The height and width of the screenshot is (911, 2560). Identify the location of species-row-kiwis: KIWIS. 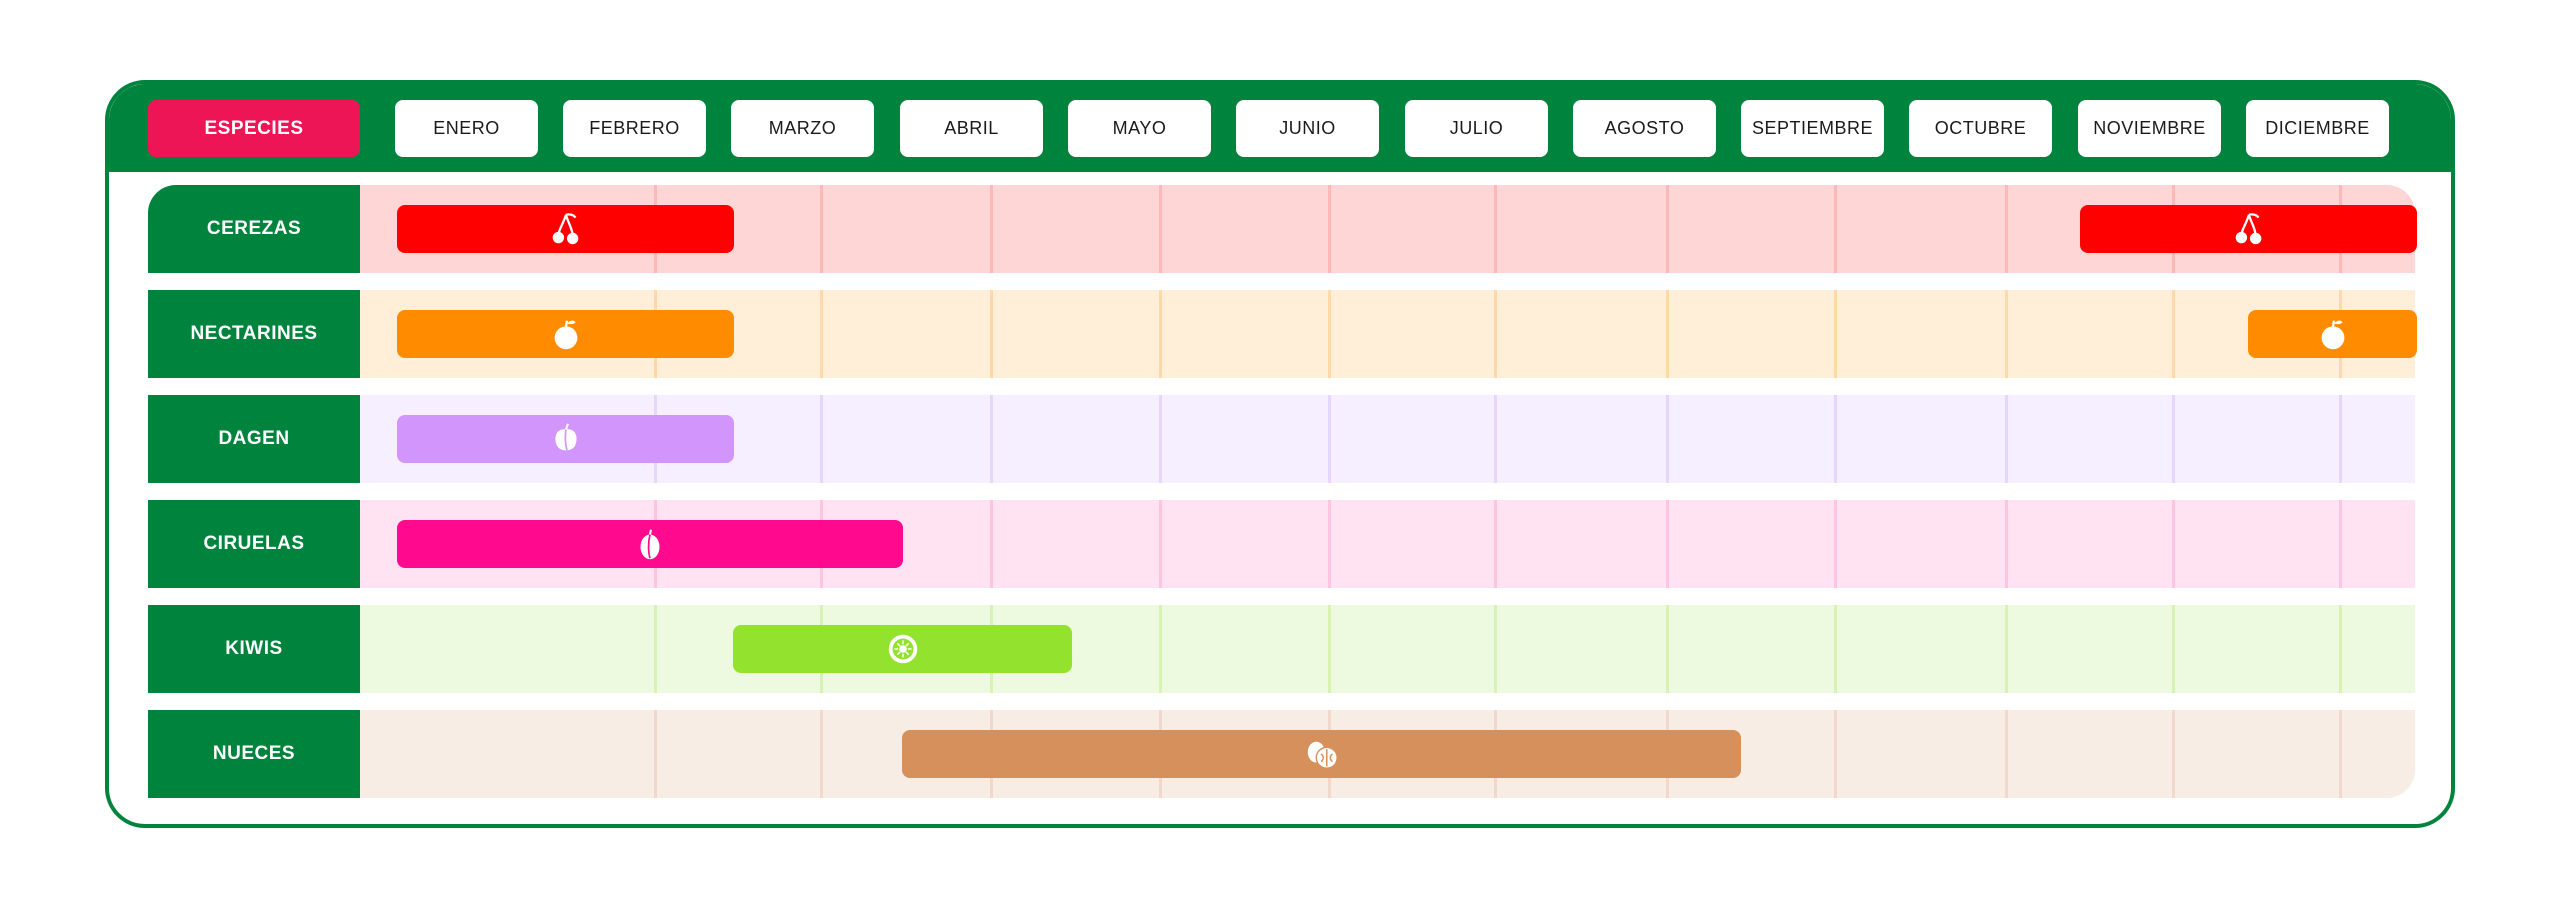
(1280, 649).